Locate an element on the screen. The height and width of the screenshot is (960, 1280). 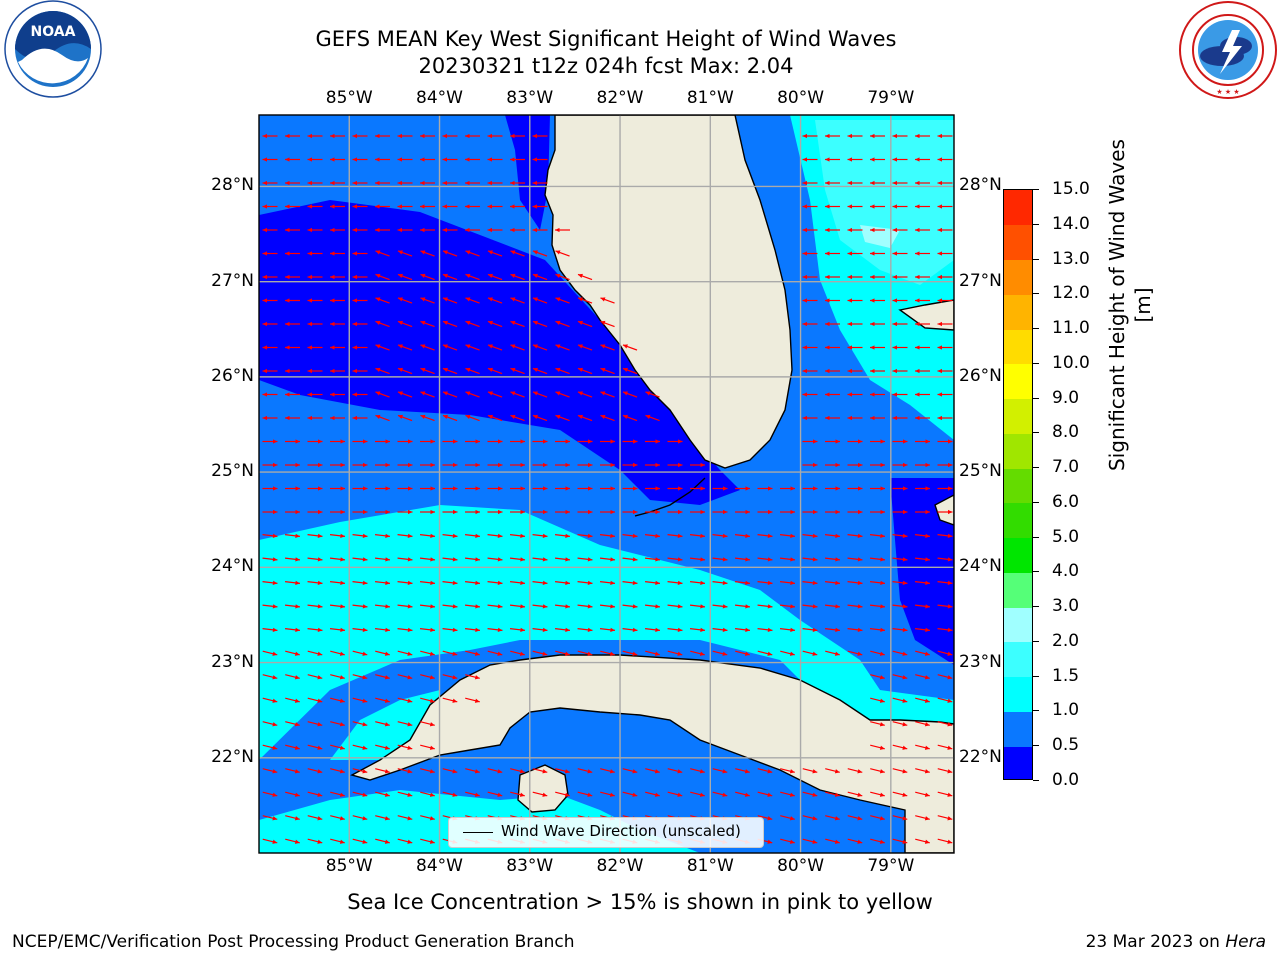
footer-date-text: 23 Mar 2023 on is located at coordinates (1155, 942).